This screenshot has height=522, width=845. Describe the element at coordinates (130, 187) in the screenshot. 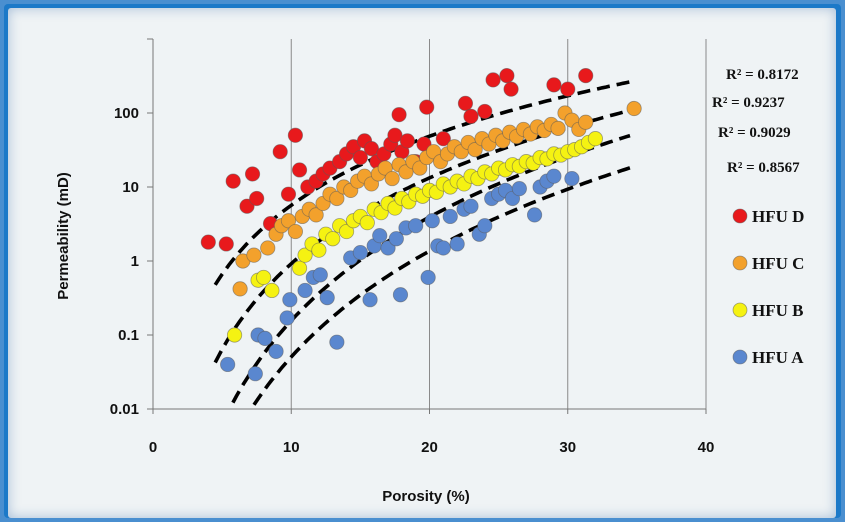

I see `y-tick-label: 10` at that location.